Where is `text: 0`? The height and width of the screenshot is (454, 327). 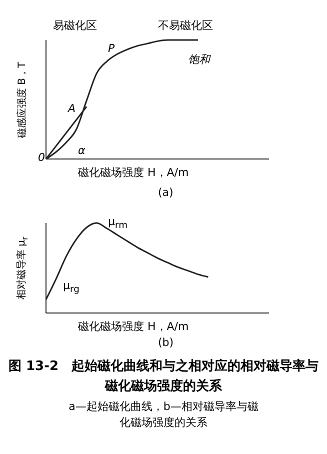
text: 0 is located at coordinates (41, 157).